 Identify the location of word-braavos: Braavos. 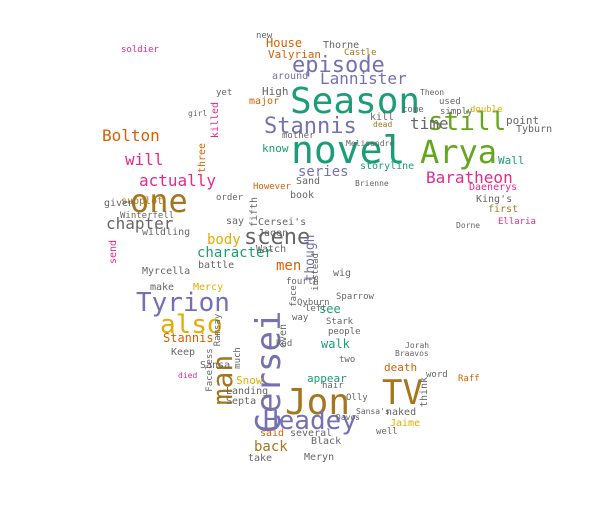
(412, 353).